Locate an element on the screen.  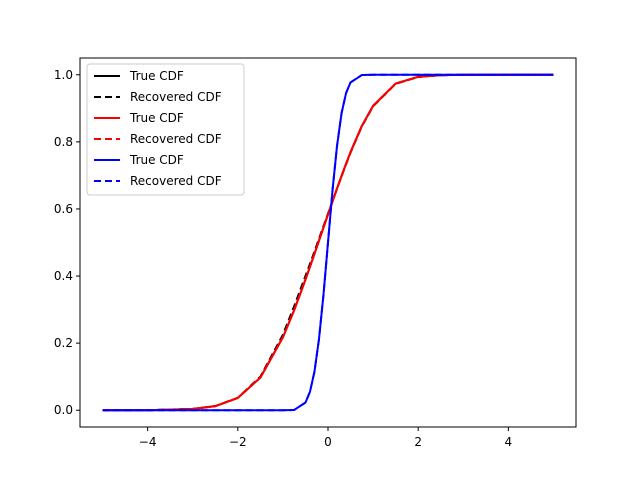
y-tick-label: 0.2 is located at coordinates (63, 343).